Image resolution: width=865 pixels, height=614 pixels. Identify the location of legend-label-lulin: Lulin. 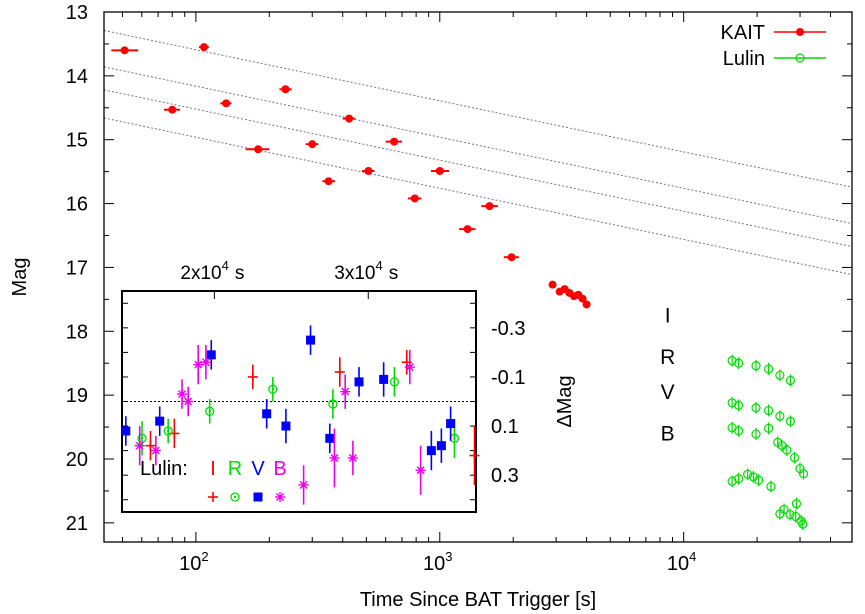
(744, 59).